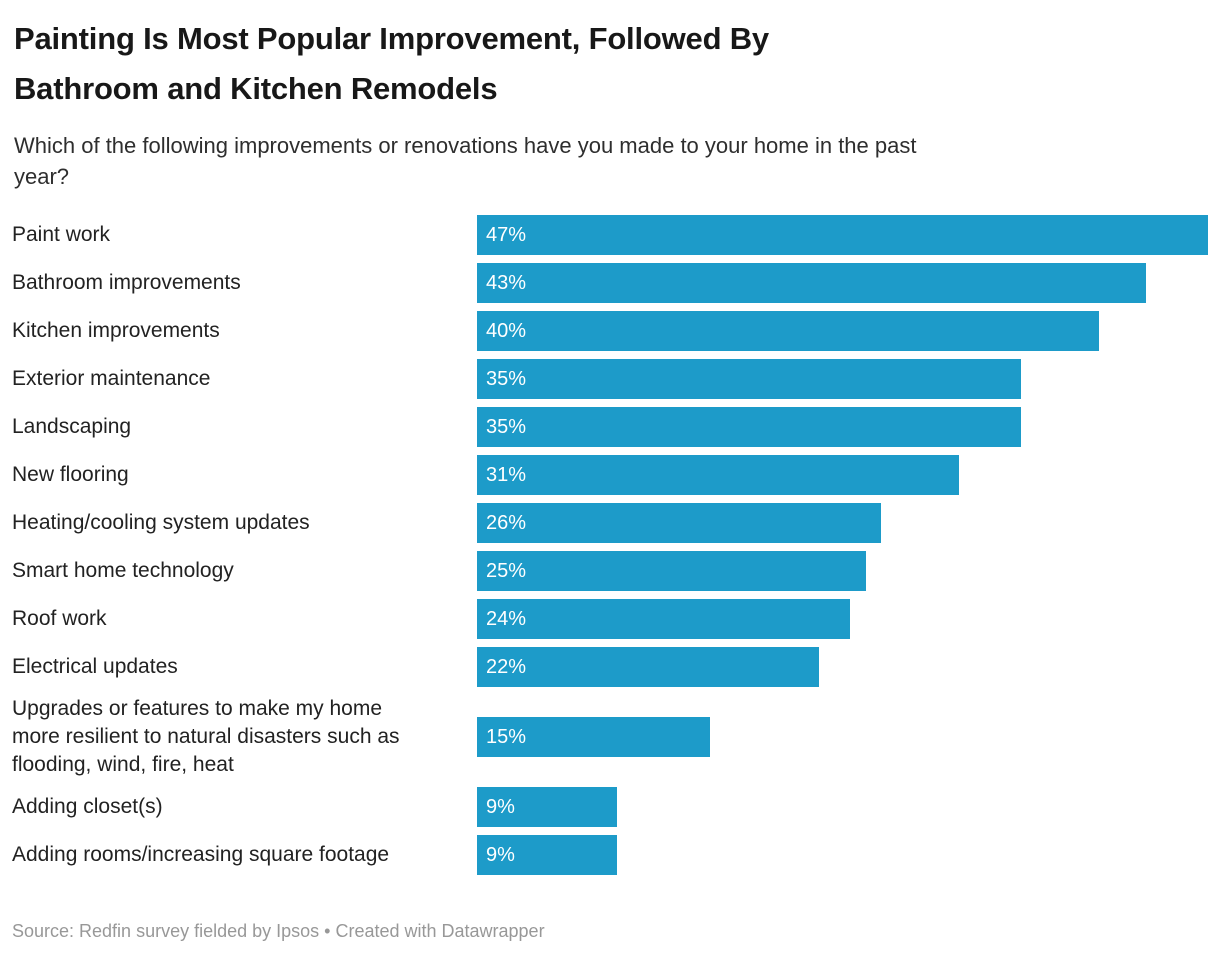 The image size is (1220, 958). I want to click on bar: 31%, so click(718, 475).